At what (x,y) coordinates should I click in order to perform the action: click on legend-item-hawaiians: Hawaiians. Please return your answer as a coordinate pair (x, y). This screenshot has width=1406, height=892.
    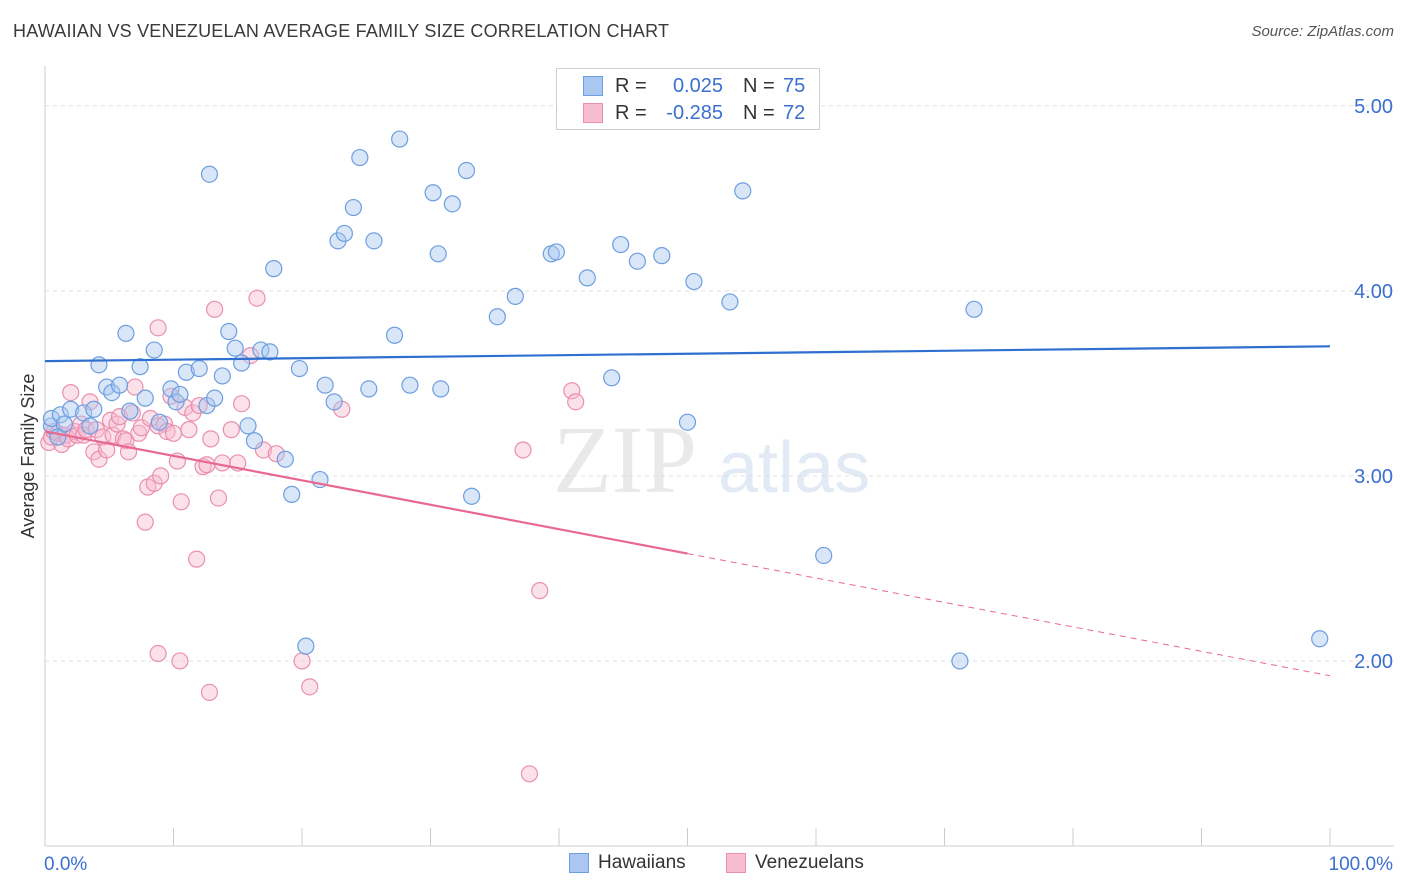
    Looking at the image, I should click on (627, 863).